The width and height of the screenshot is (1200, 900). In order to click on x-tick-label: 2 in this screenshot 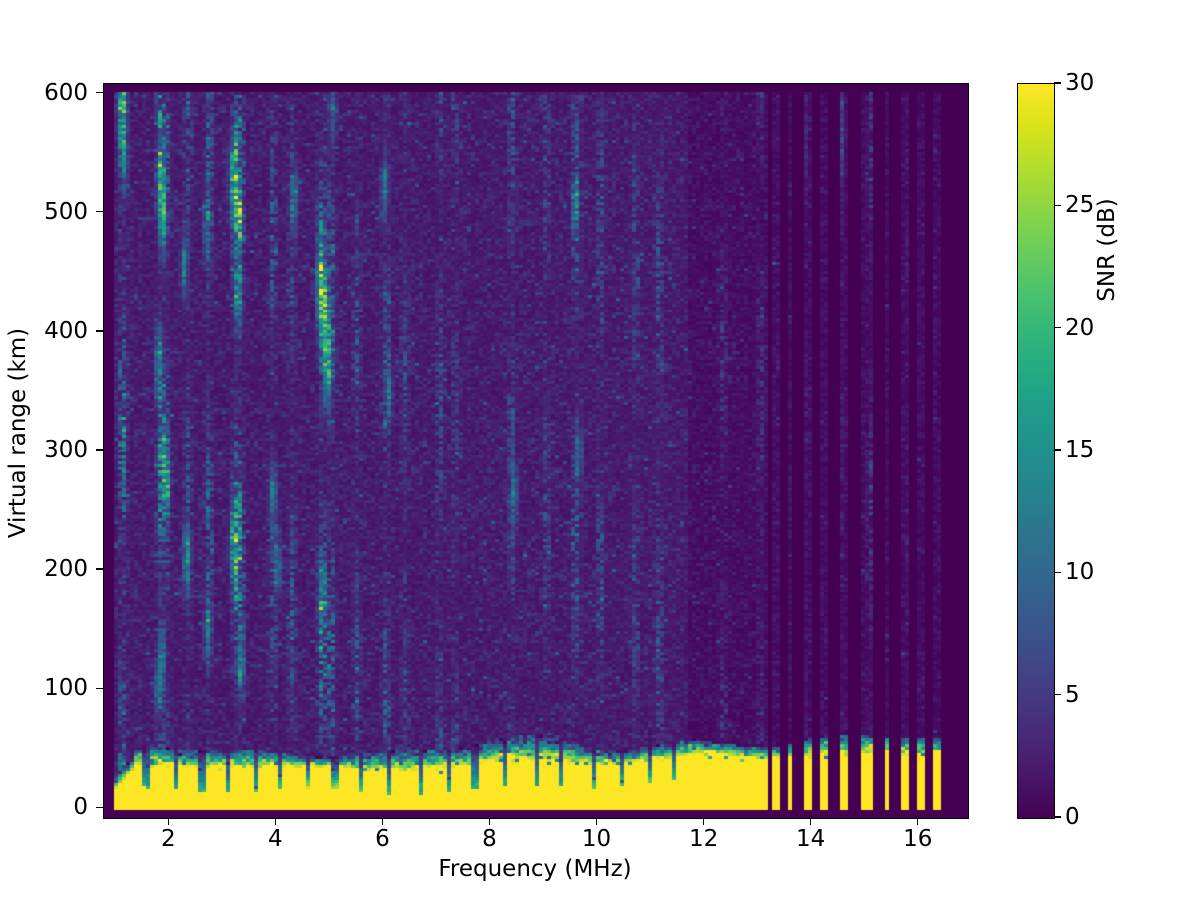, I will do `click(168, 839)`.